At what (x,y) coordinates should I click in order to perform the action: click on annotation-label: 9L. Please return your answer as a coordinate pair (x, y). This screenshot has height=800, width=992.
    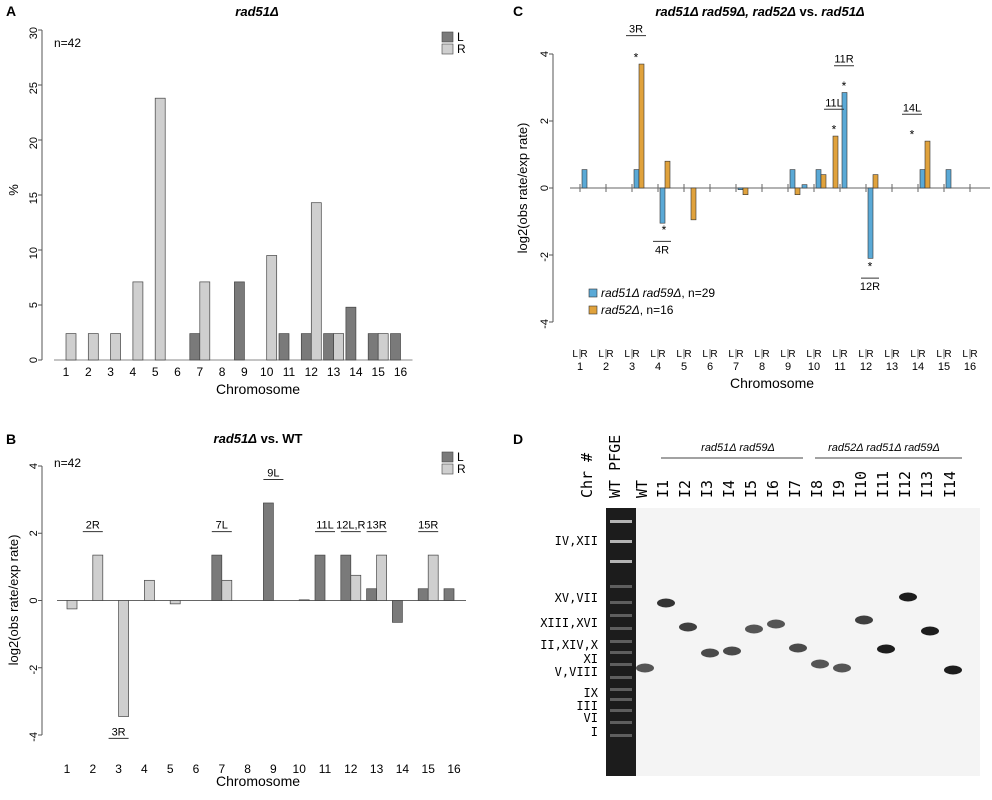
    Looking at the image, I should click on (273, 473).